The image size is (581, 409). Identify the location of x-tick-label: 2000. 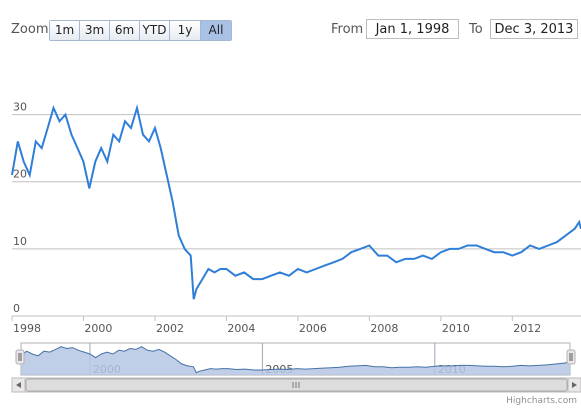
(98, 328).